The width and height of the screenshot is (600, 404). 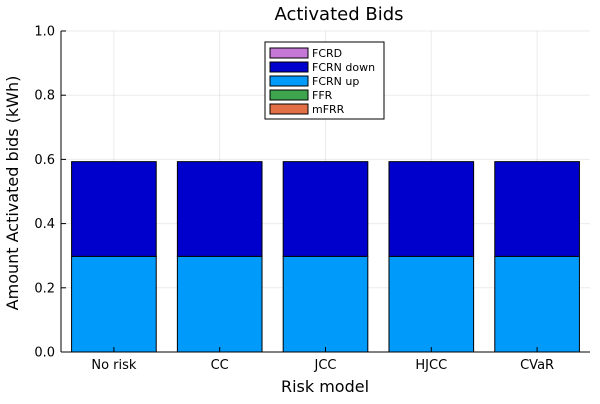 What do you see at coordinates (327, 53) in the screenshot?
I see `legend-label: FCRD` at bounding box center [327, 53].